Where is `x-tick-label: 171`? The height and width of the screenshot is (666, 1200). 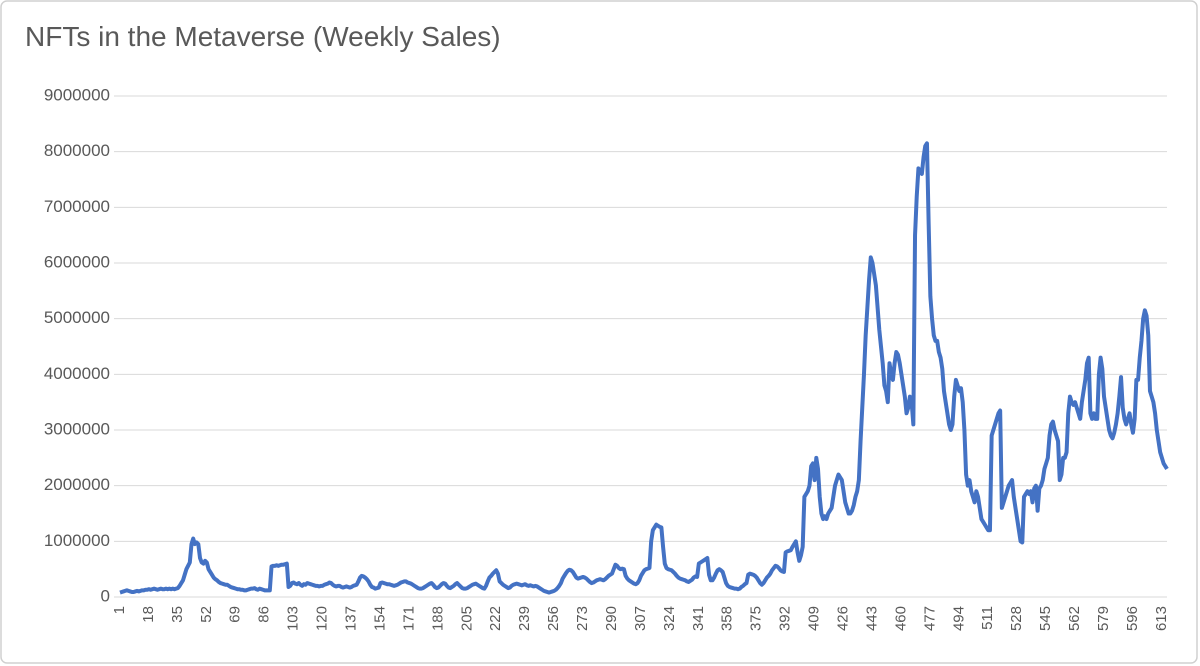
x-tick-label: 171 is located at coordinates (408, 618).